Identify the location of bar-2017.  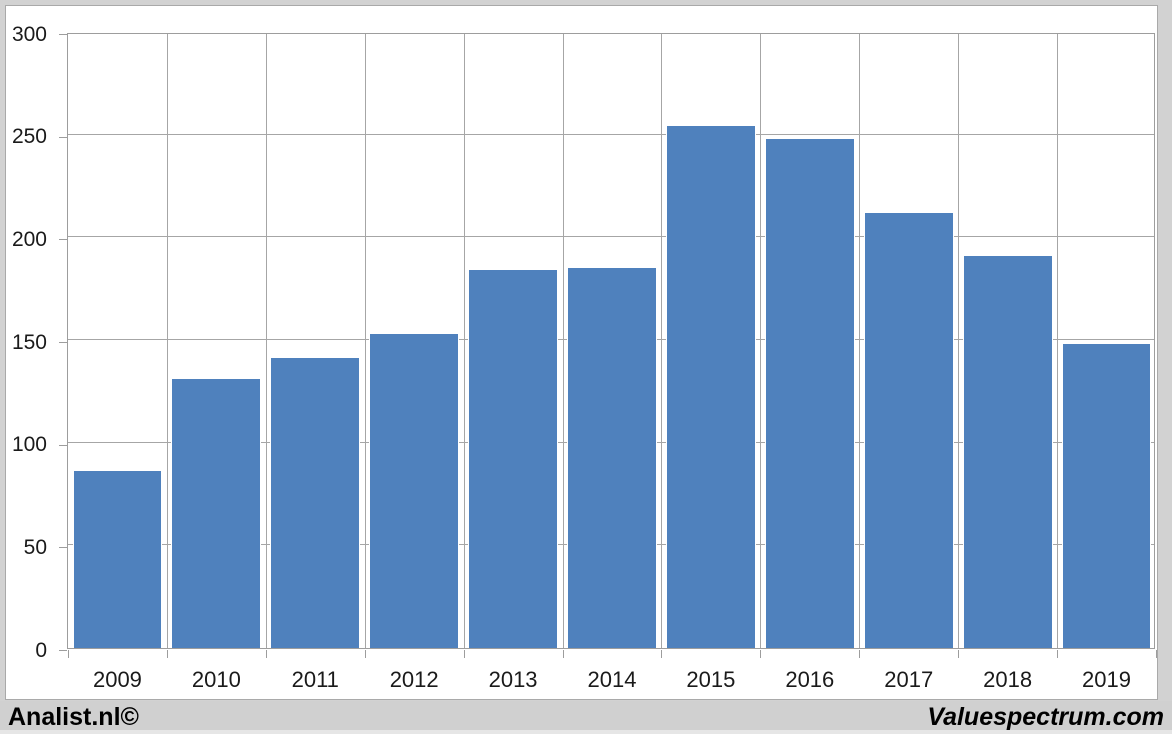
(908, 430).